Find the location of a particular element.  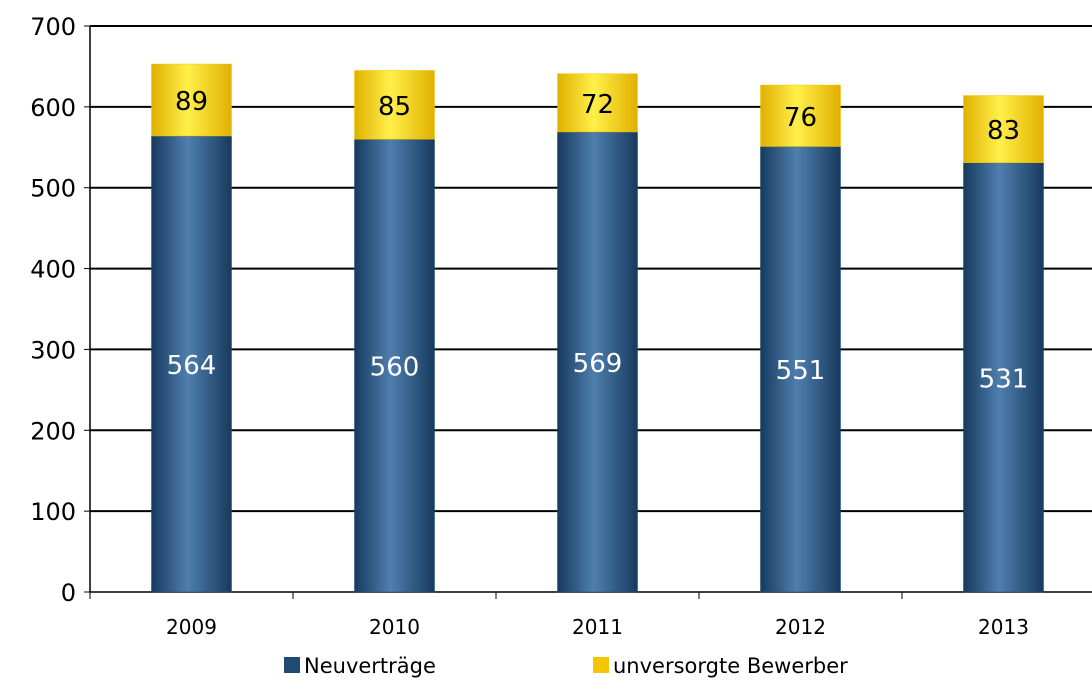

data-label: 531 is located at coordinates (1004, 379).